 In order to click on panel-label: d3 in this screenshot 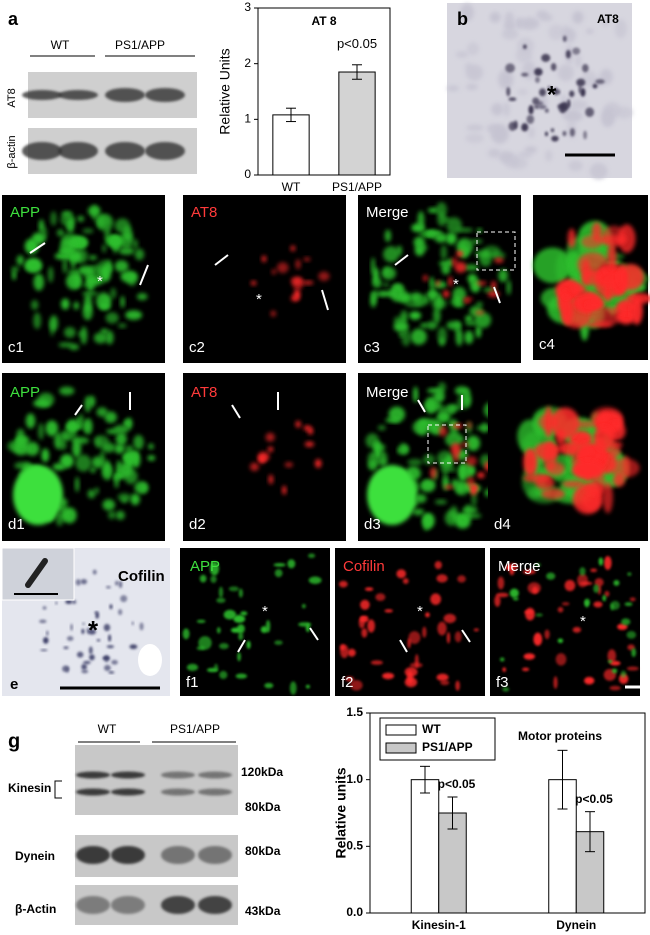, I will do `click(372, 524)`.